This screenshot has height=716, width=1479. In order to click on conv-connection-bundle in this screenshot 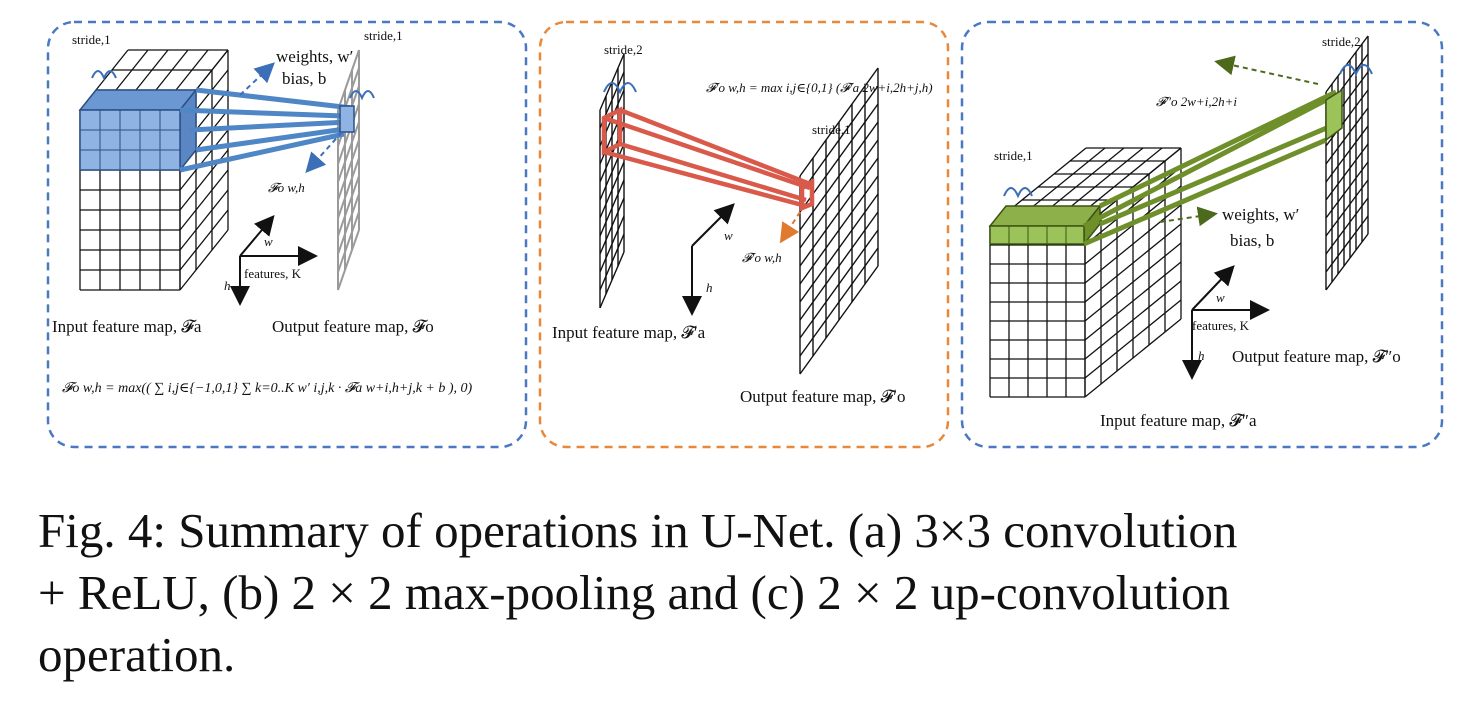, I will do `click(266, 130)`.